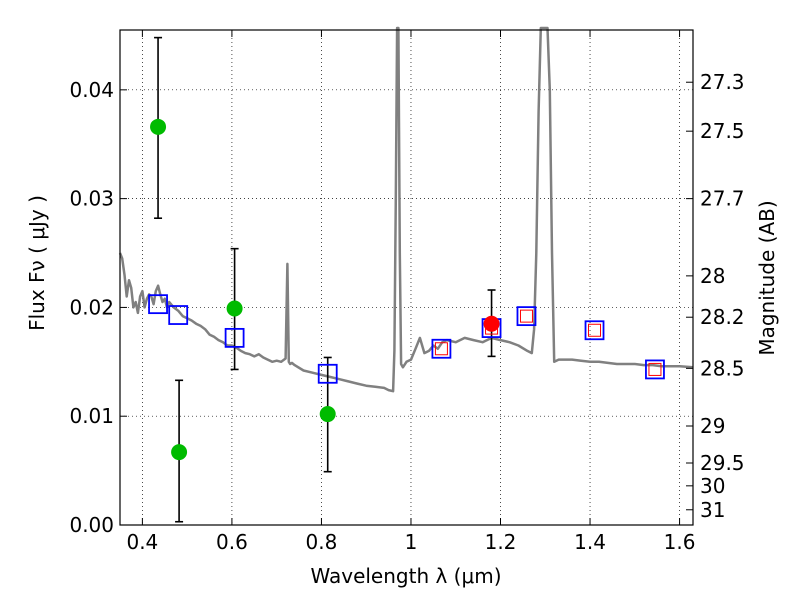  Describe the element at coordinates (405, 576) in the screenshot. I see `x-axis-label: Wavelength λ (μm)` at that location.